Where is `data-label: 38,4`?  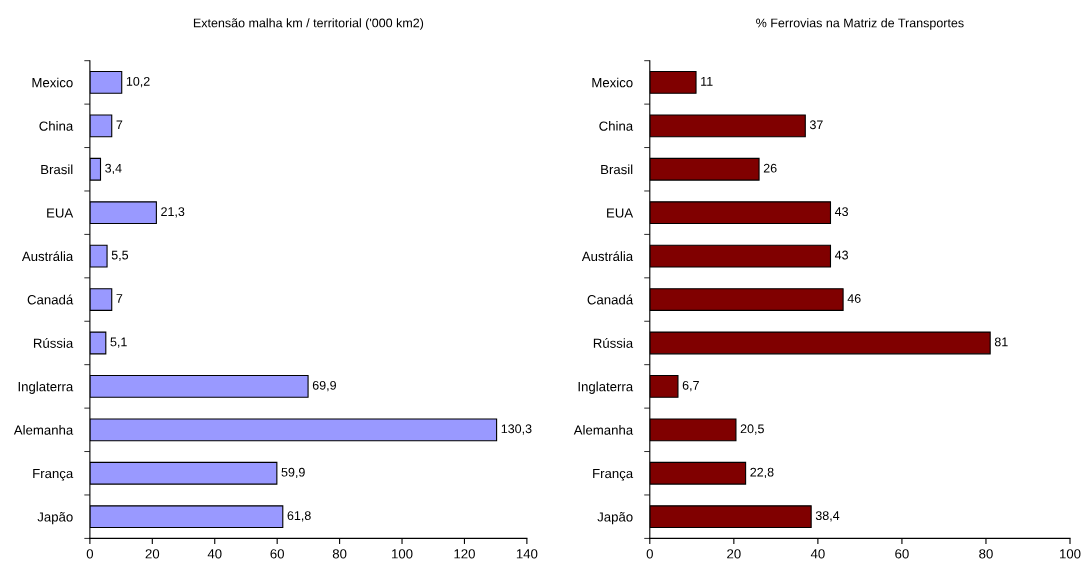
data-label: 38,4 is located at coordinates (827, 516).